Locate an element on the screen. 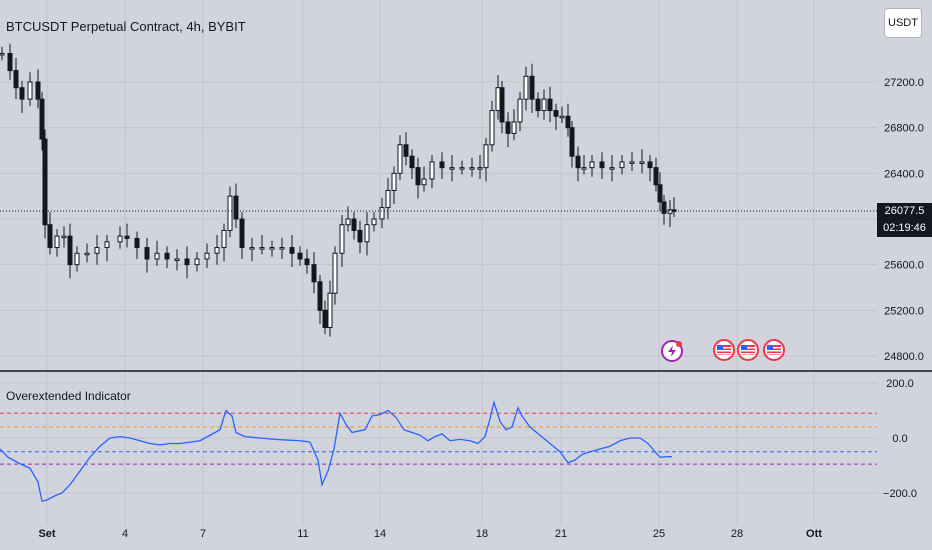  time-tick: 25 is located at coordinates (659, 534).